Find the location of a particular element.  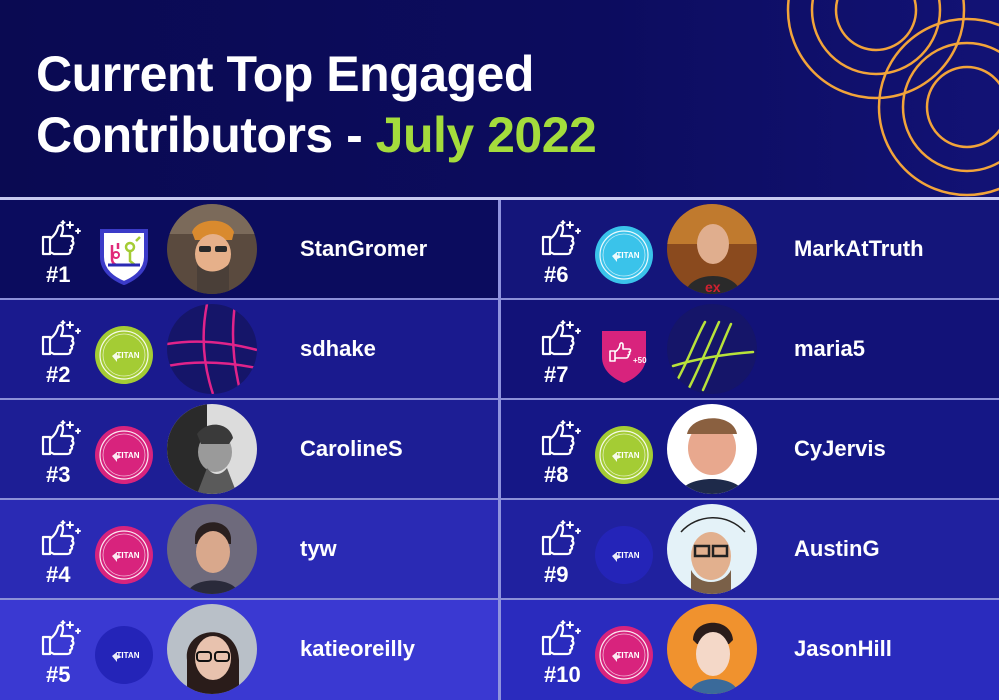

contributor-name: MarkAtTruth is located at coordinates (859, 248).